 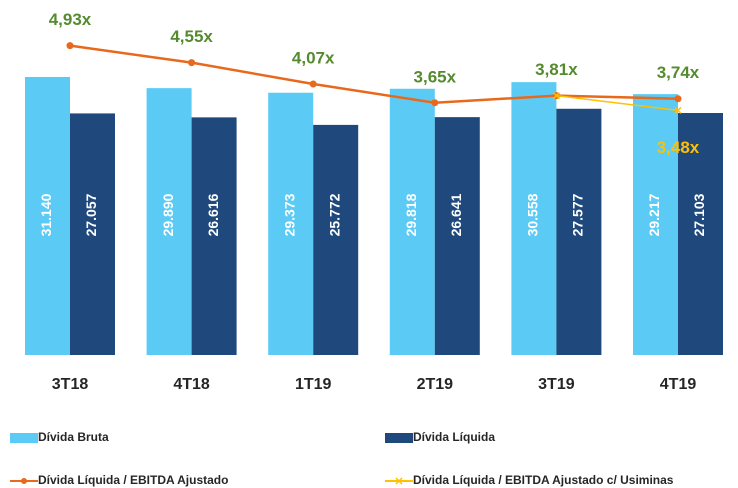 What do you see at coordinates (70, 19) in the screenshot?
I see `line-value-label: 4,93x` at bounding box center [70, 19].